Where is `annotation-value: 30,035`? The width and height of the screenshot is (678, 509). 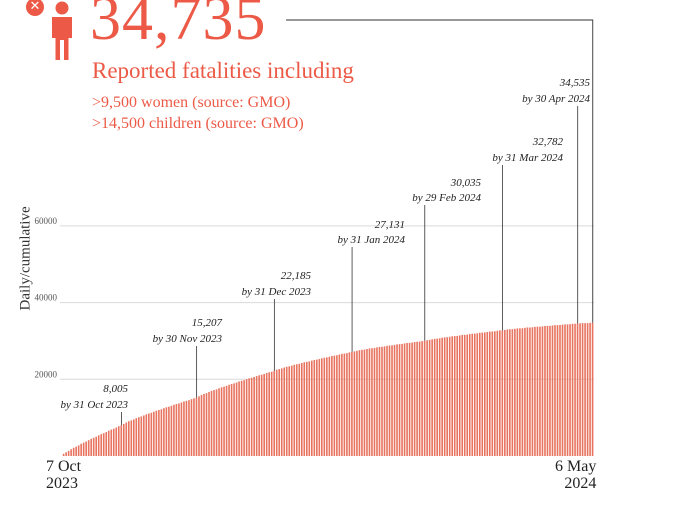
annotation-value: 30,035 is located at coordinates (466, 183).